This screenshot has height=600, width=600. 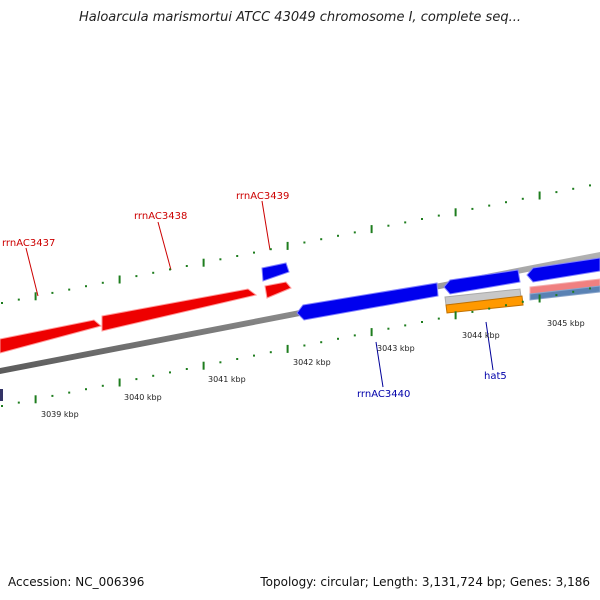 I want to click on scale-label-3042: 3042 kbp, so click(x=312, y=362).